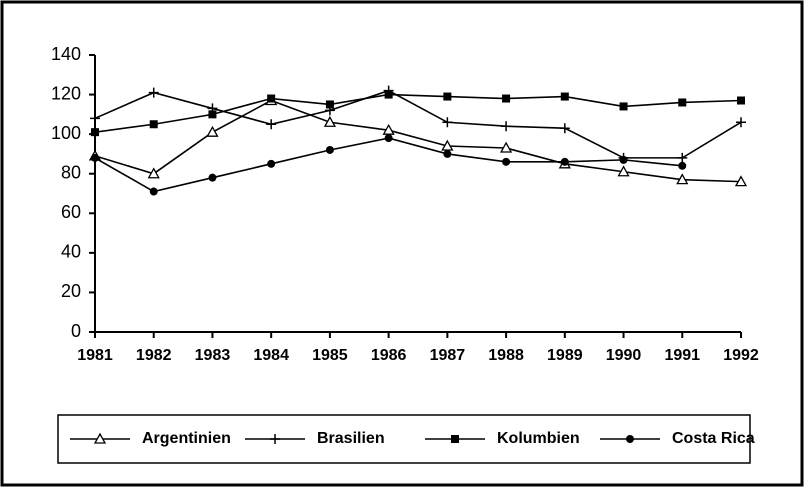 Image resolution: width=805 pixels, height=488 pixels. Describe the element at coordinates (713, 438) in the screenshot. I see `legend-label: Costa Rica` at that location.